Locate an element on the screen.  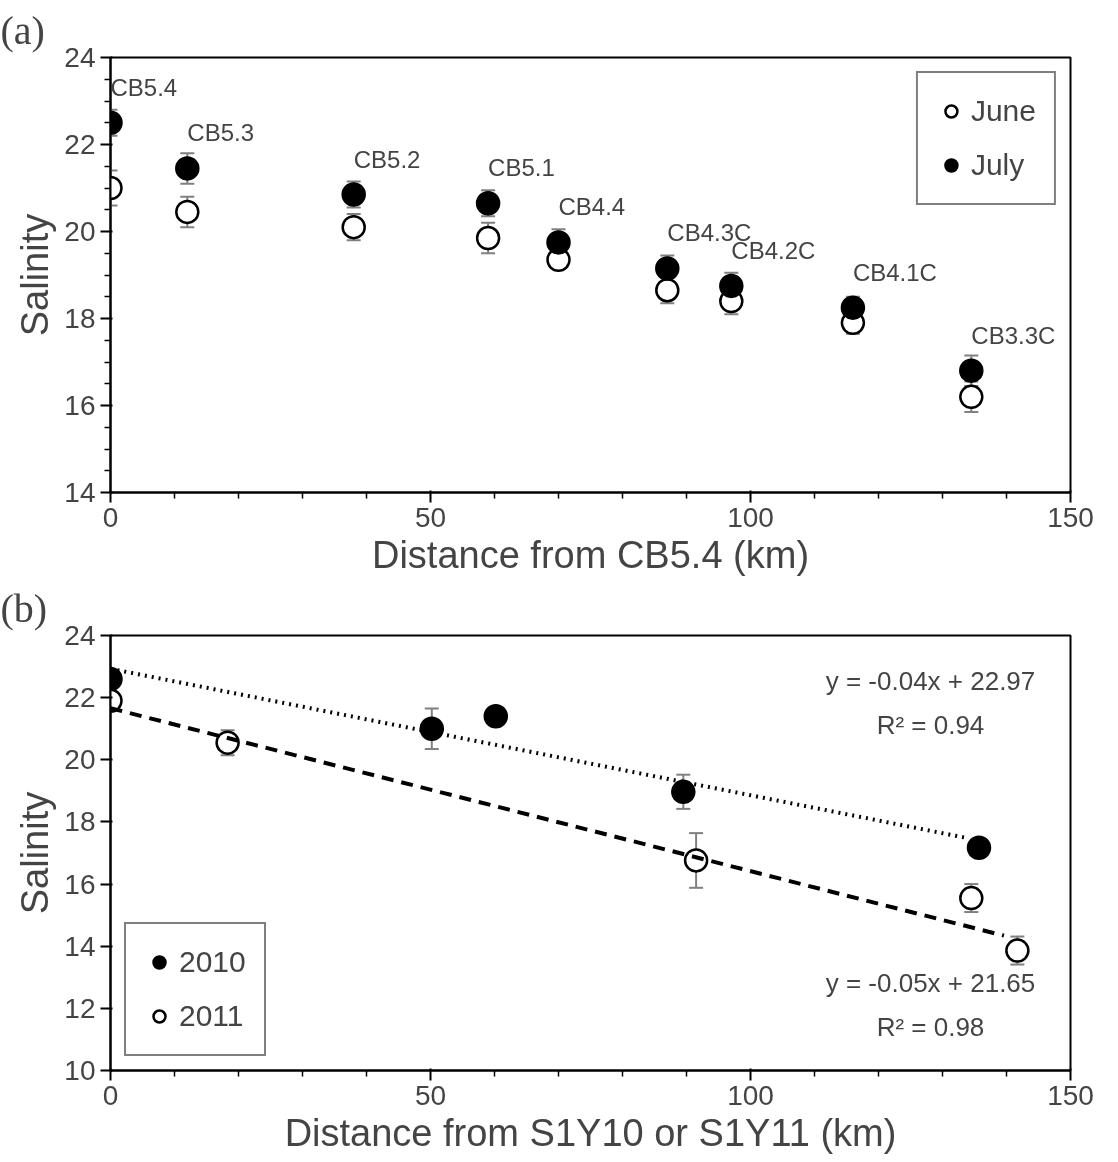
legend-label: 2011 is located at coordinates (211, 1016).